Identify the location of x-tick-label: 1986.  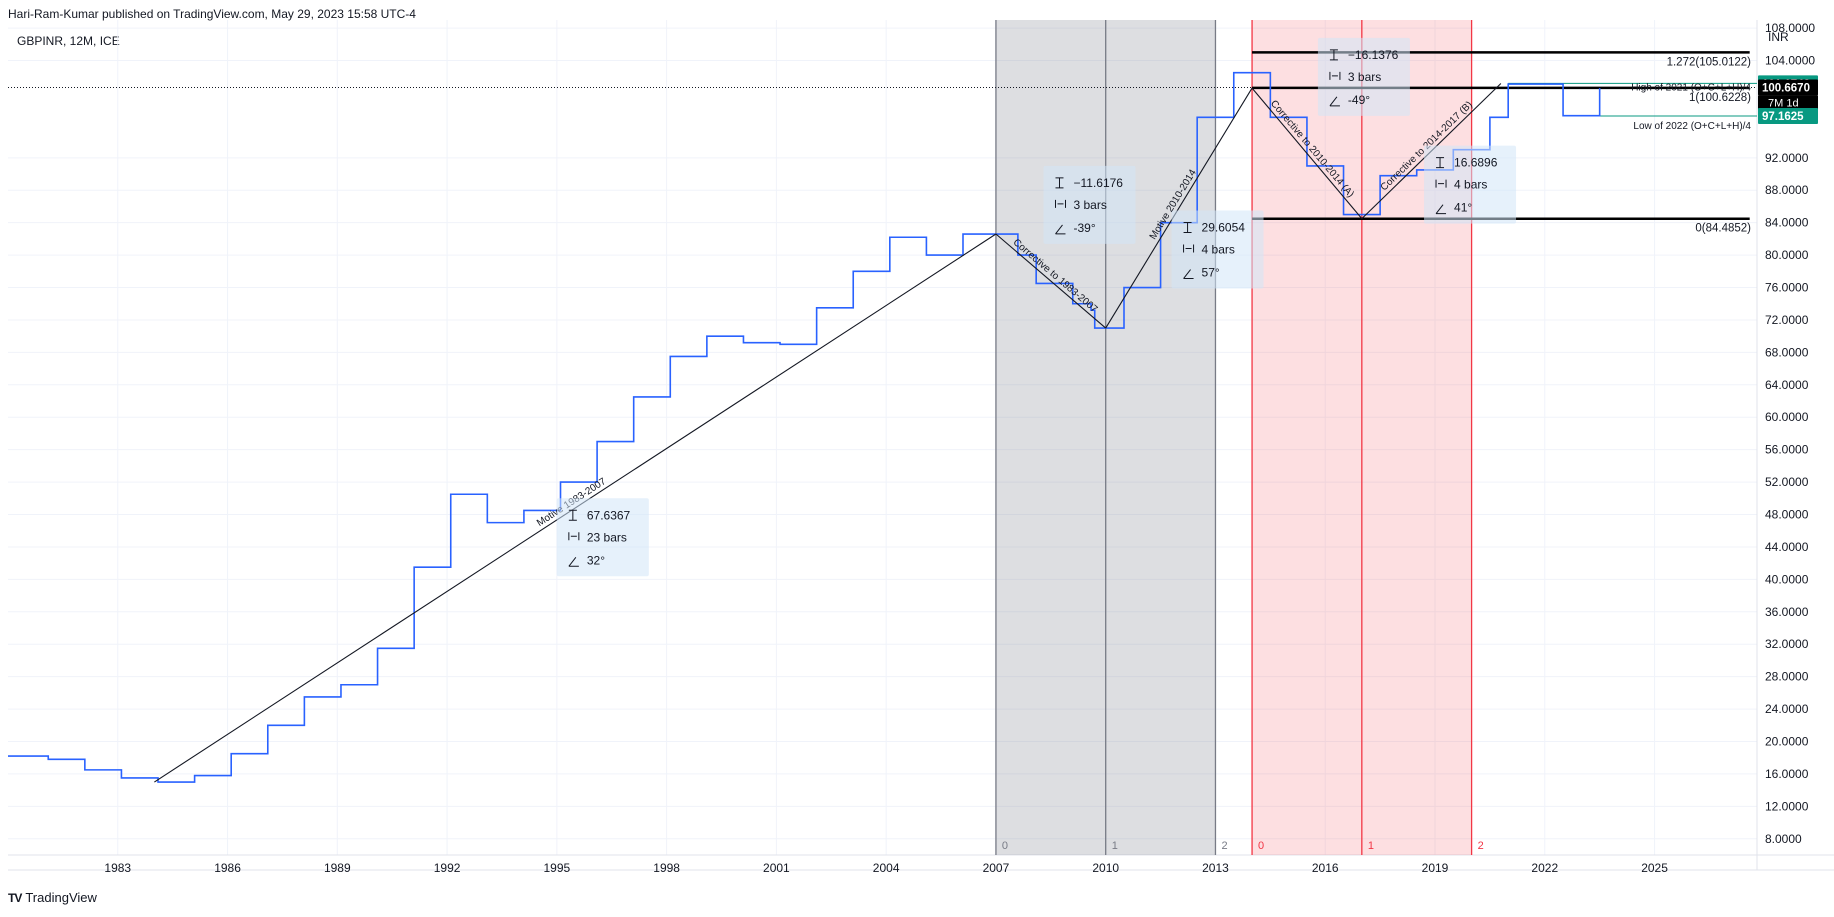
(227, 868).